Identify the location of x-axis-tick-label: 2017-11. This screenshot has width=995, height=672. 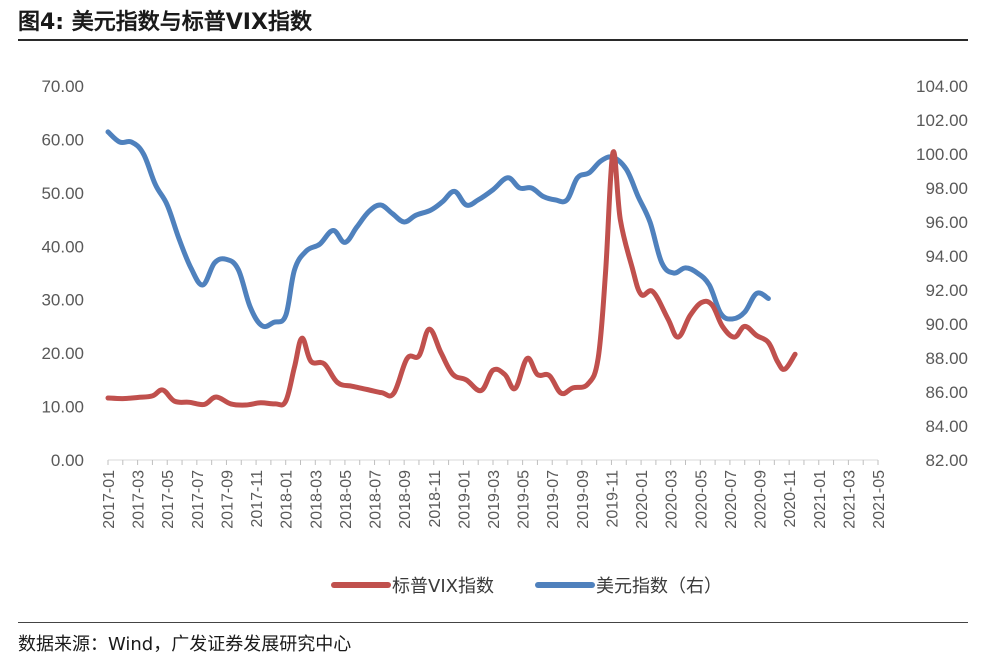
(257, 499).